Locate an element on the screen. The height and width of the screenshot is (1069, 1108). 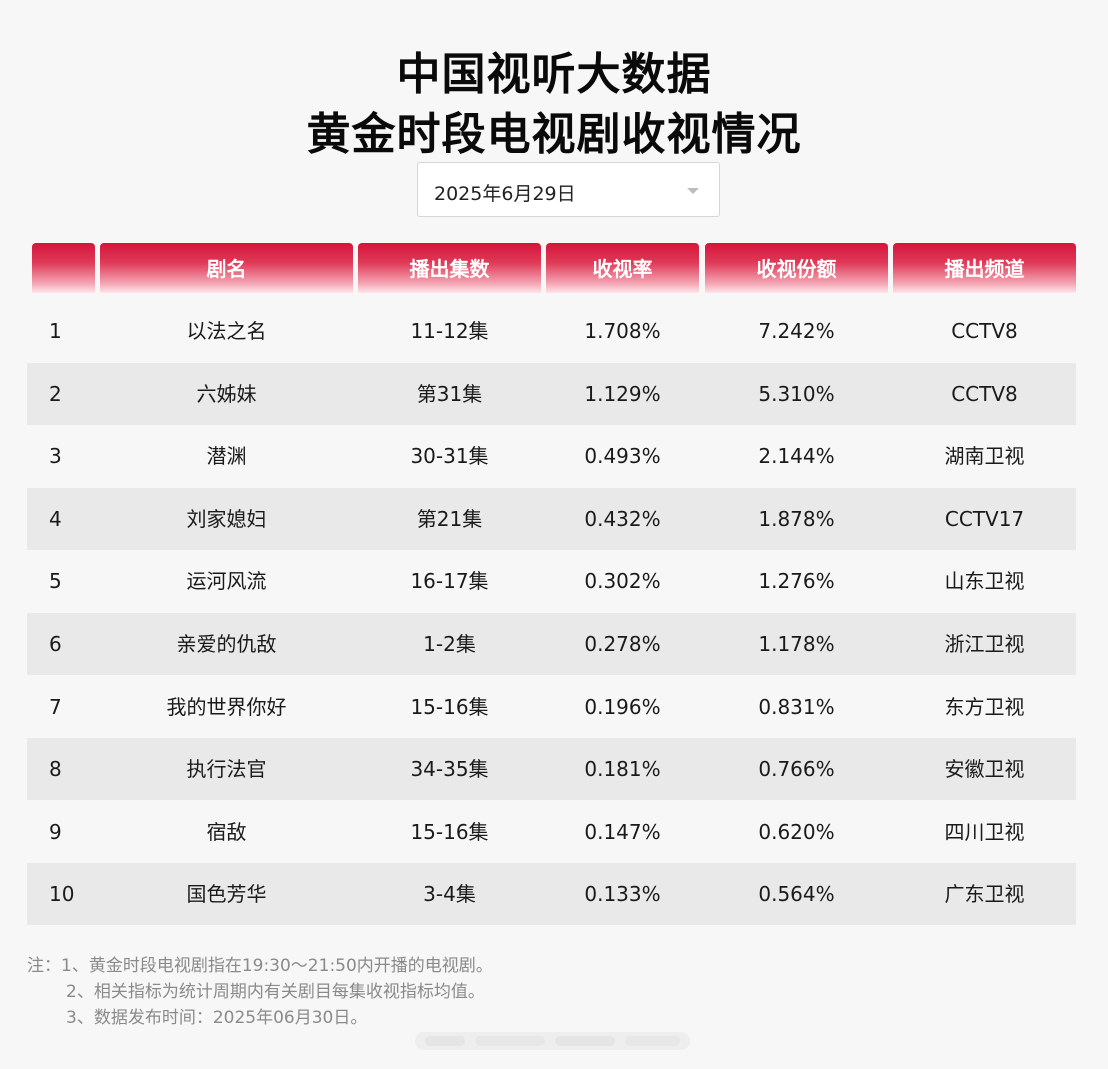
cell-rank: 6 is located at coordinates (55, 644).